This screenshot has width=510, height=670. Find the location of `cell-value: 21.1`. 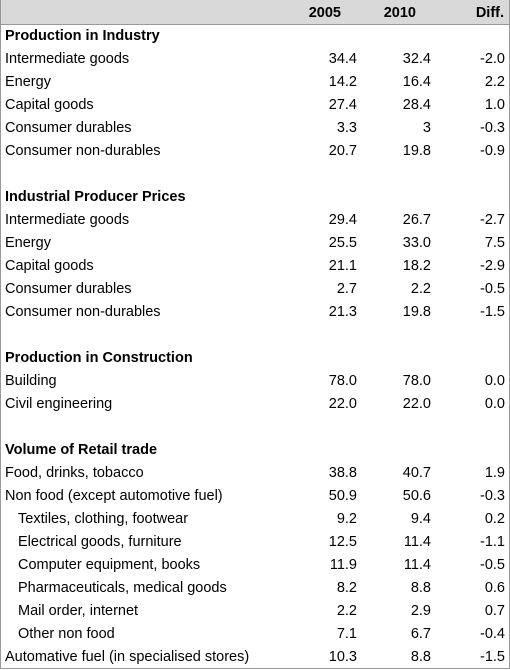

cell-value: 21.1 is located at coordinates (342, 266).